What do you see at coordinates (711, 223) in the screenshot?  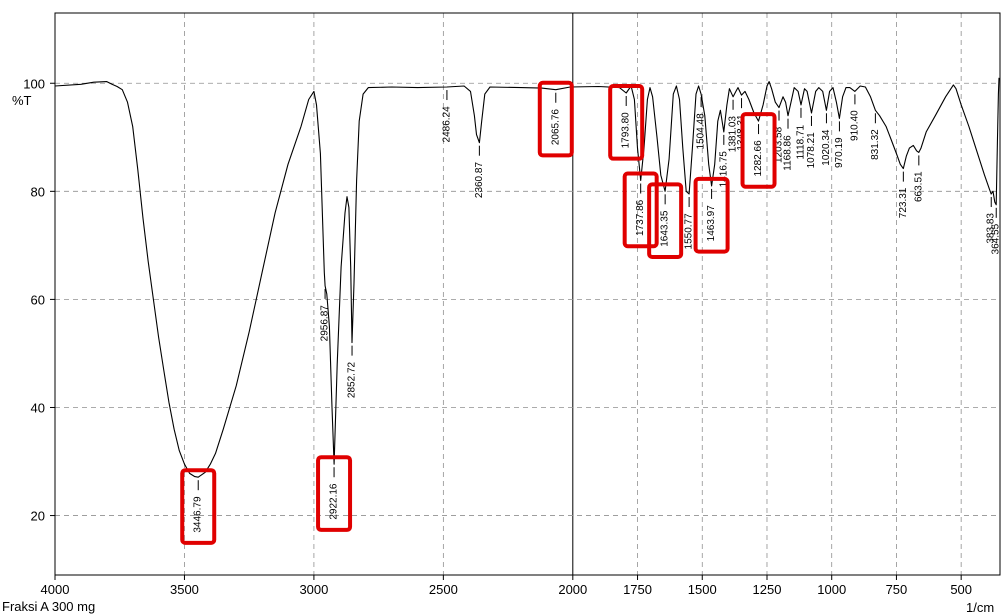 I see `peak-label: 1463.97` at bounding box center [711, 223].